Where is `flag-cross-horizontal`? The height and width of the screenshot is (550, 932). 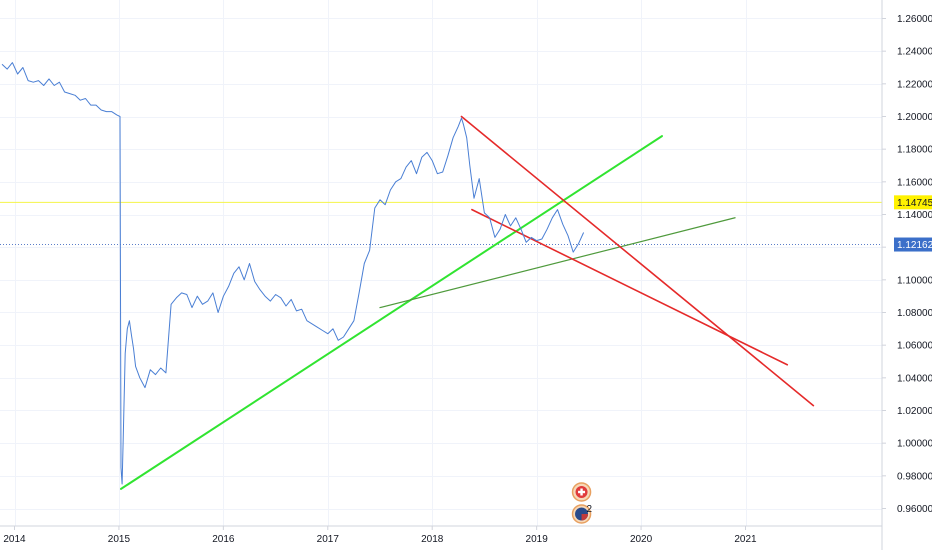 flag-cross-horizontal is located at coordinates (582, 492).